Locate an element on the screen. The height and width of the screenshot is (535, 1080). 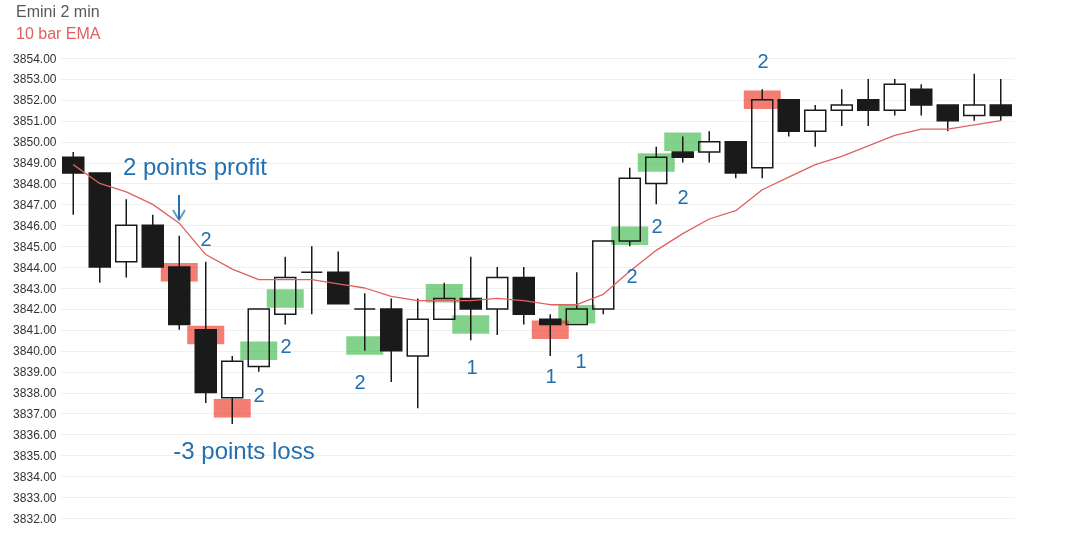
y-tick-label: 3849.00 is located at coordinates (35, 163).